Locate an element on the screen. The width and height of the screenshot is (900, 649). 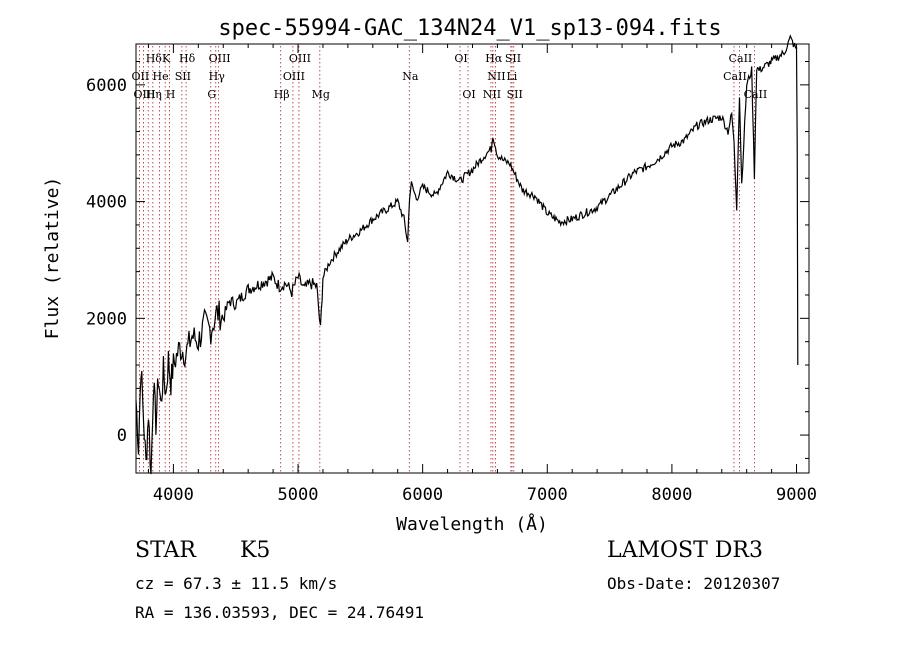
line-annotation: Hα is located at coordinates (494, 58).